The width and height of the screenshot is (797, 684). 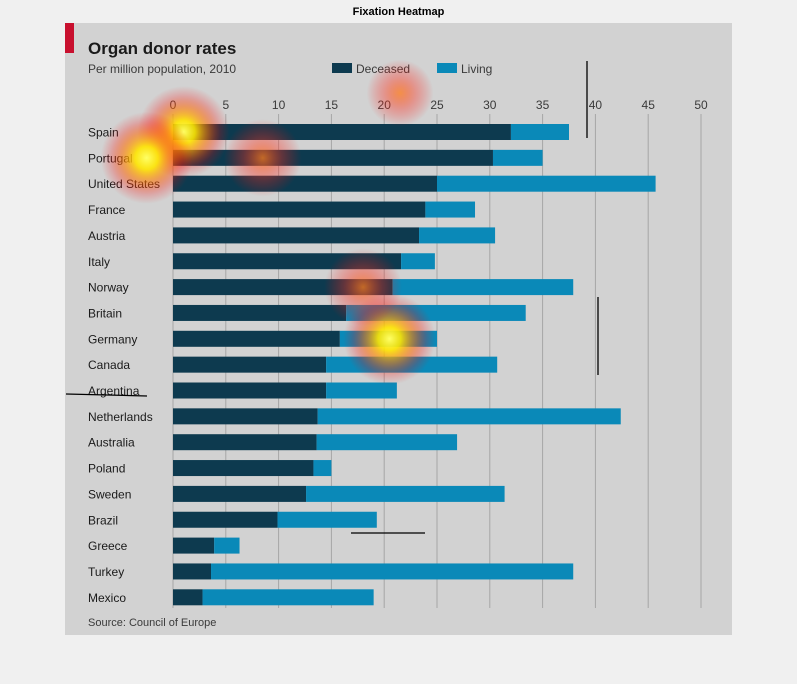 I want to click on chart-subtitle: Per million population, 2010, so click(x=162, y=69).